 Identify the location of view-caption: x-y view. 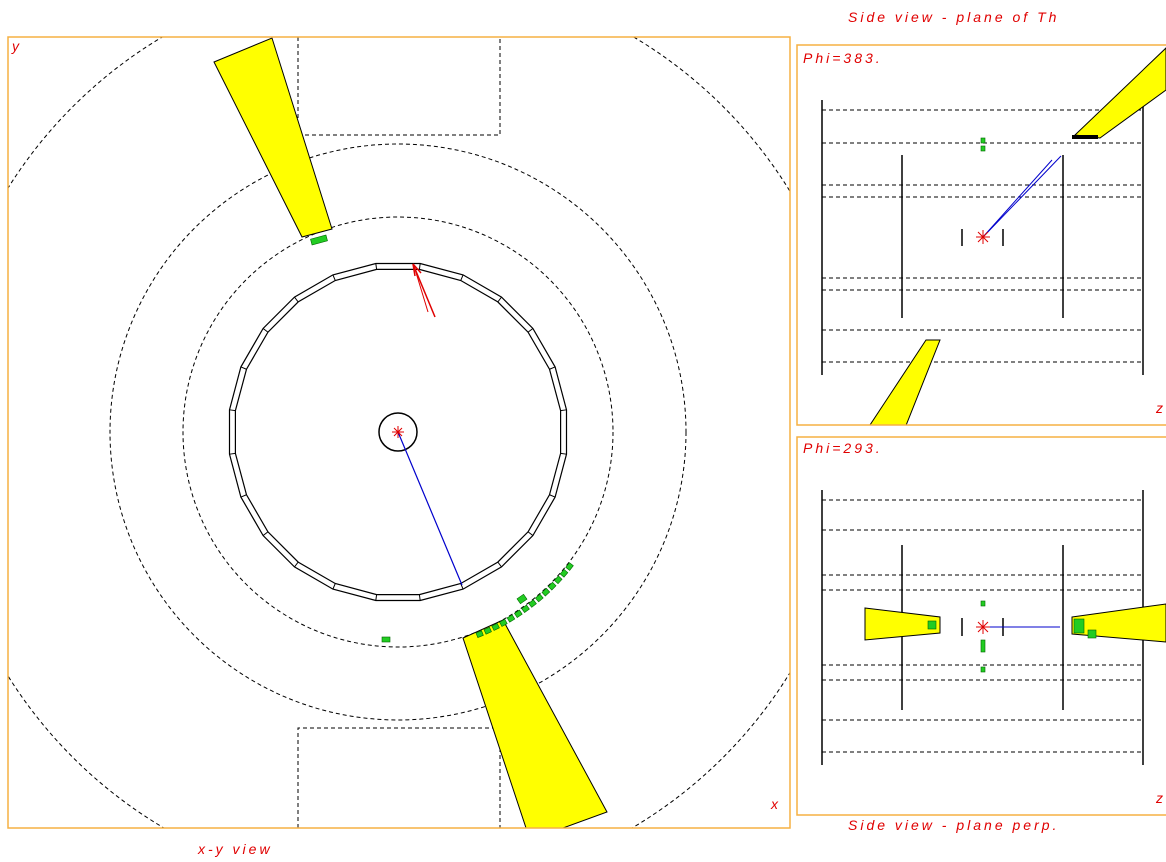
(235, 849).